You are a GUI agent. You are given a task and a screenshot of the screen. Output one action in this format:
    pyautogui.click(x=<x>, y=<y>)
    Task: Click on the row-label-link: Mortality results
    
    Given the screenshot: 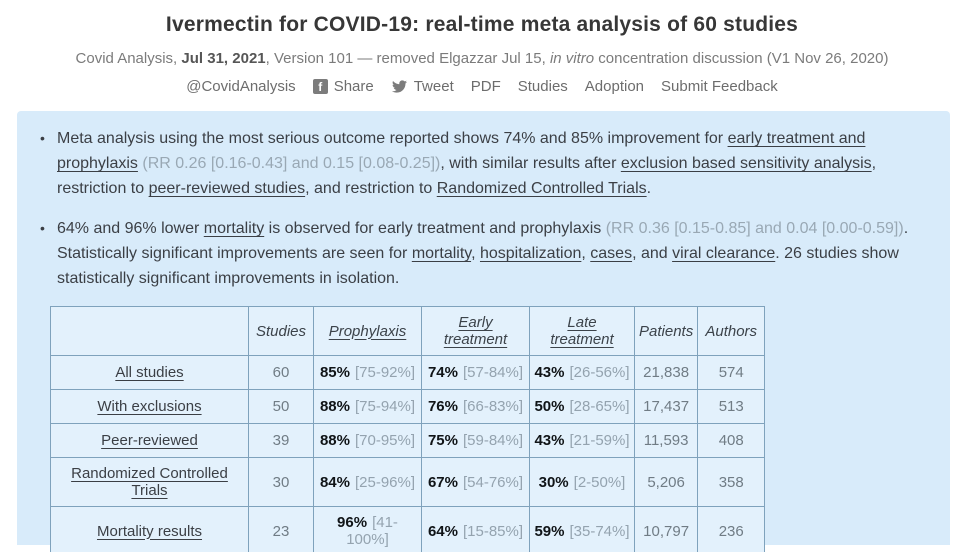 What is the action you would take?
    pyautogui.click(x=149, y=531)
    